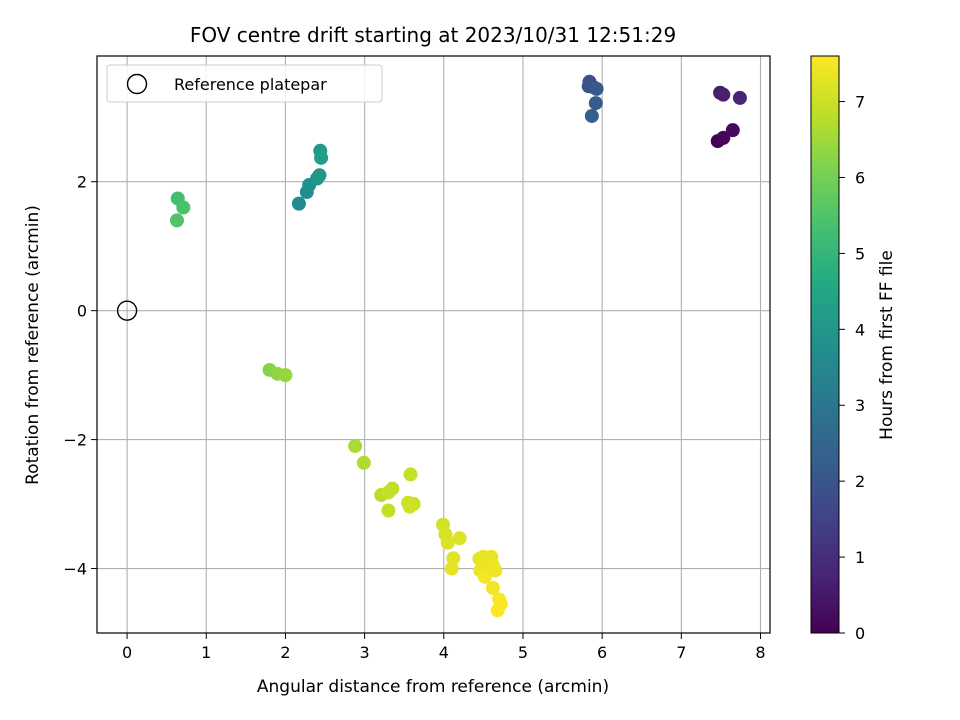 Image resolution: width=960 pixels, height=720 pixels. I want to click on y-tick-label: −2, so click(75, 440).